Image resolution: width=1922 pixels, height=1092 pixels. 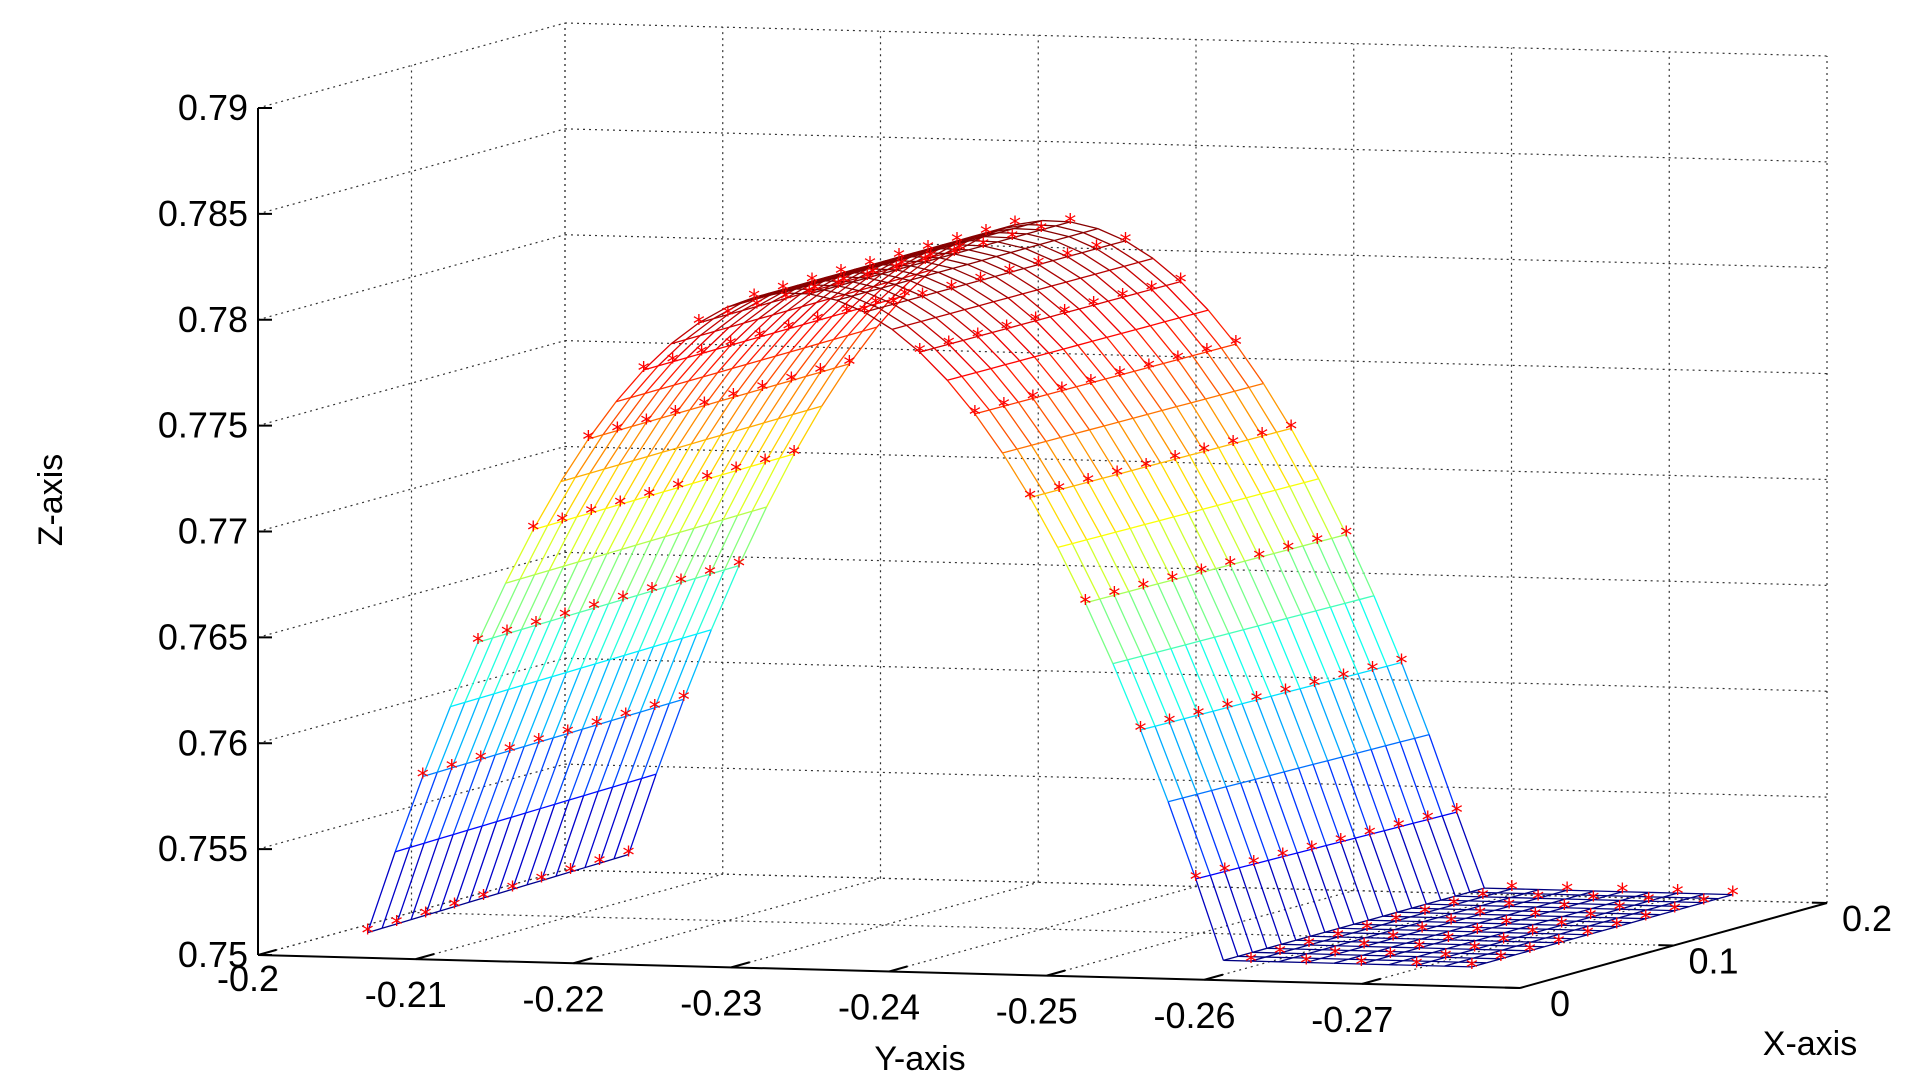 What do you see at coordinates (563, 998) in the screenshot?
I see `y-tick-label: -0.22` at bounding box center [563, 998].